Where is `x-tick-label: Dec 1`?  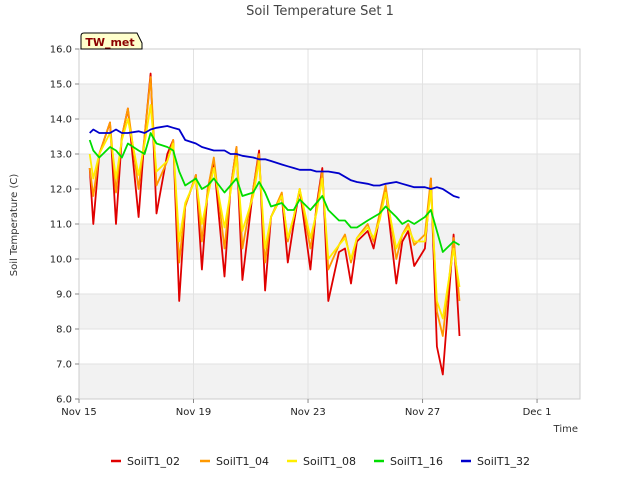
x-tick-label: Dec 1 is located at coordinates (537, 412).